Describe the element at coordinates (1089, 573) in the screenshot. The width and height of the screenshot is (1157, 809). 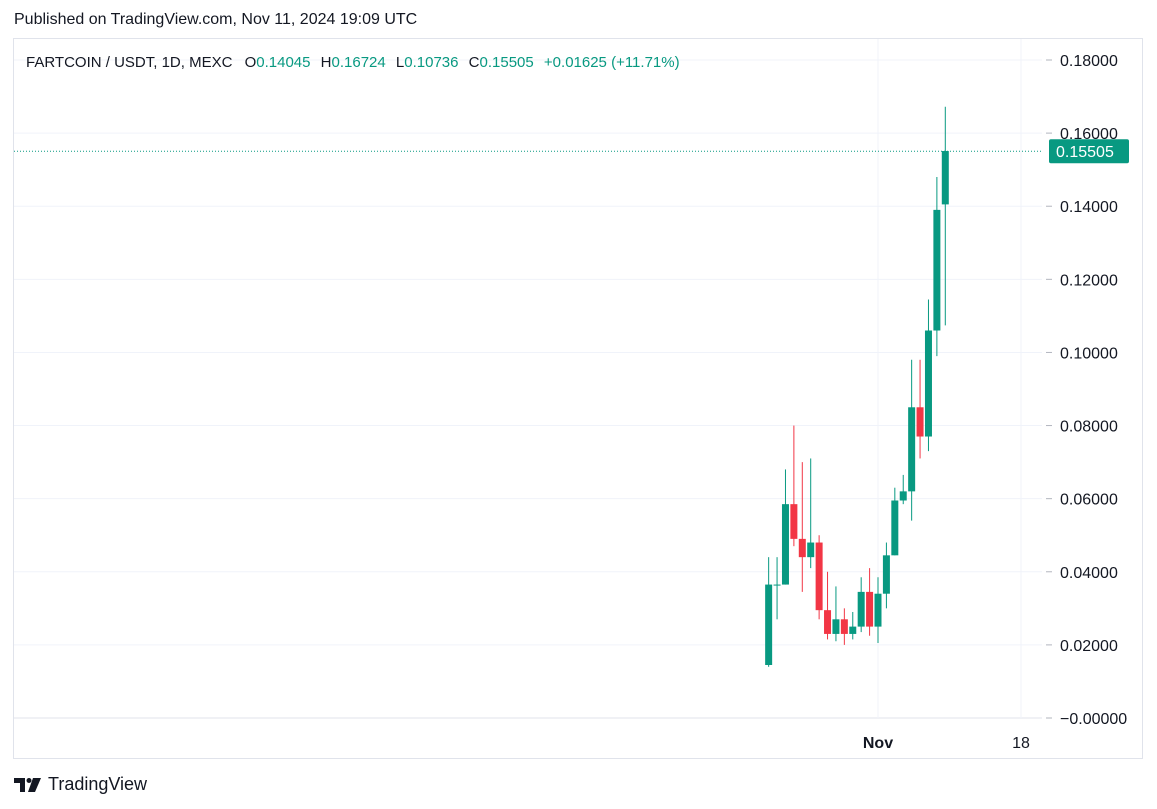
I see `y-tick-label: 0.04000` at that location.